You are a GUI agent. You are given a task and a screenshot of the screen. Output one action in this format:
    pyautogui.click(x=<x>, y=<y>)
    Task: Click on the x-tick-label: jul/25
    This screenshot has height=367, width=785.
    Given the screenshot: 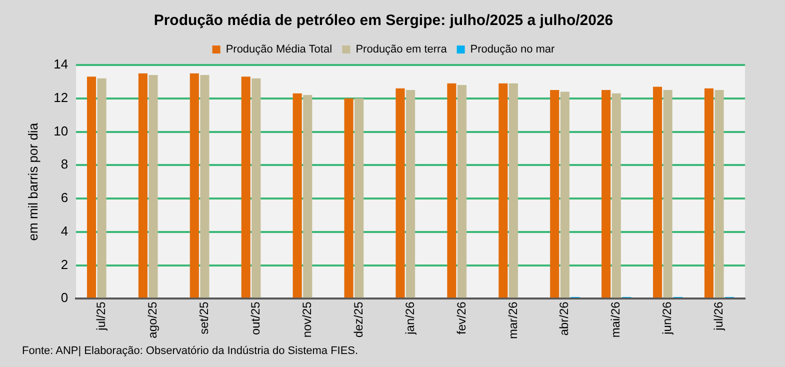 What is the action you would take?
    pyautogui.click(x=101, y=316)
    